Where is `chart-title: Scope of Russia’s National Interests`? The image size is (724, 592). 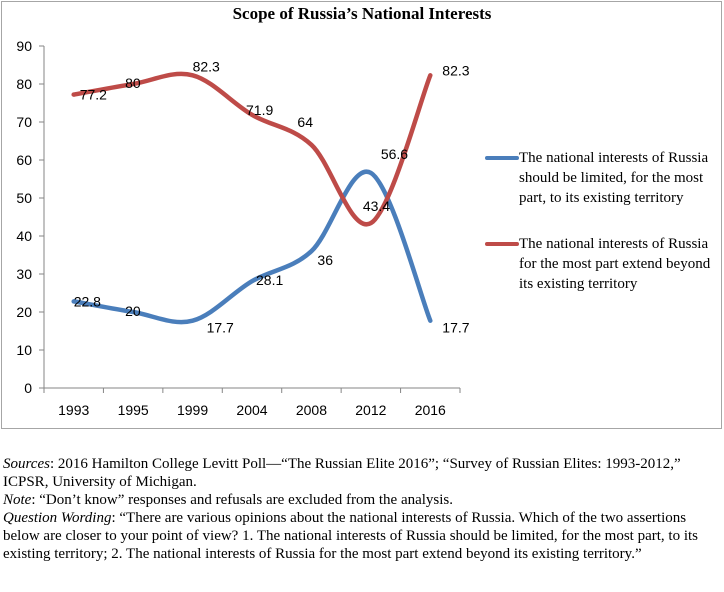
chart-title: Scope of Russia’s National Interests is located at coordinates (362, 13).